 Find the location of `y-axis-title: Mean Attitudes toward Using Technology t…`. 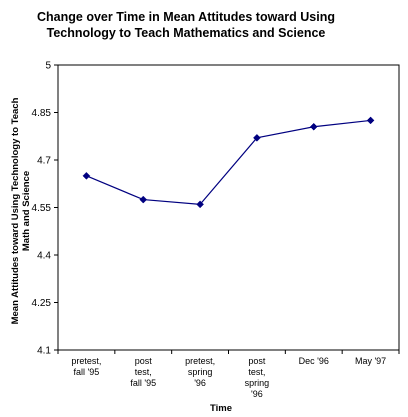

y-axis-title: Mean Attitudes toward Using Technology t… is located at coordinates (21, 210).